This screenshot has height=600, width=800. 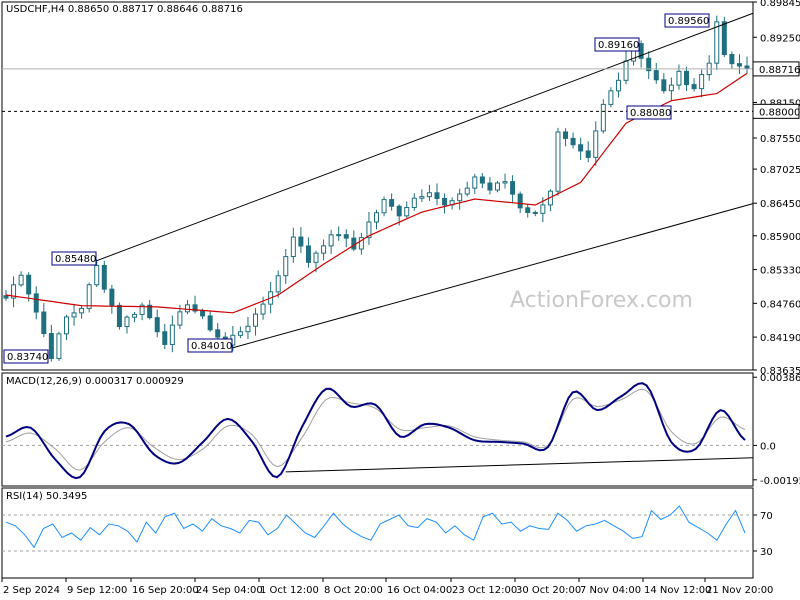 I want to click on rsi-y-tick-label: 30, so click(x=766, y=552).